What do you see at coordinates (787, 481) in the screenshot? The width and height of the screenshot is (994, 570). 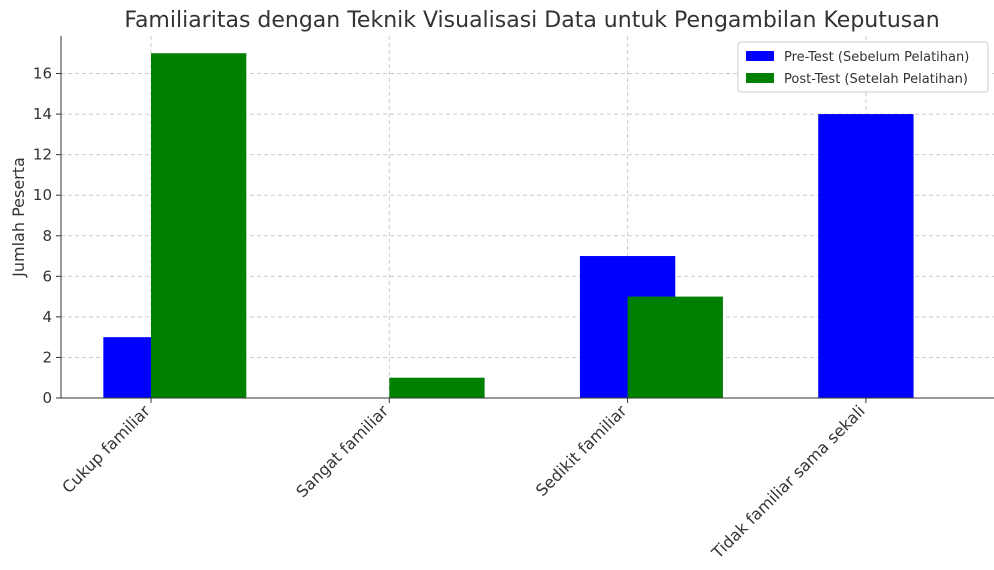 I see `x-tick-label: Tidak familiar sama sekali` at bounding box center [787, 481].